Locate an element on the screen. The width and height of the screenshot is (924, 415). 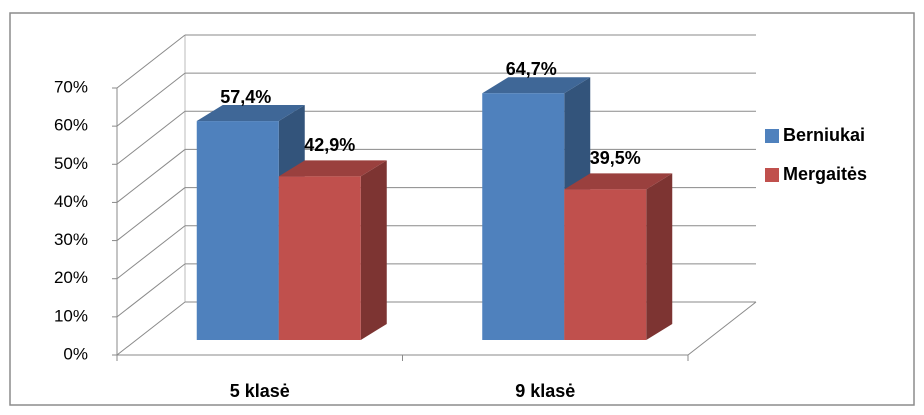
legend-label: Mergaitės is located at coordinates (825, 174).